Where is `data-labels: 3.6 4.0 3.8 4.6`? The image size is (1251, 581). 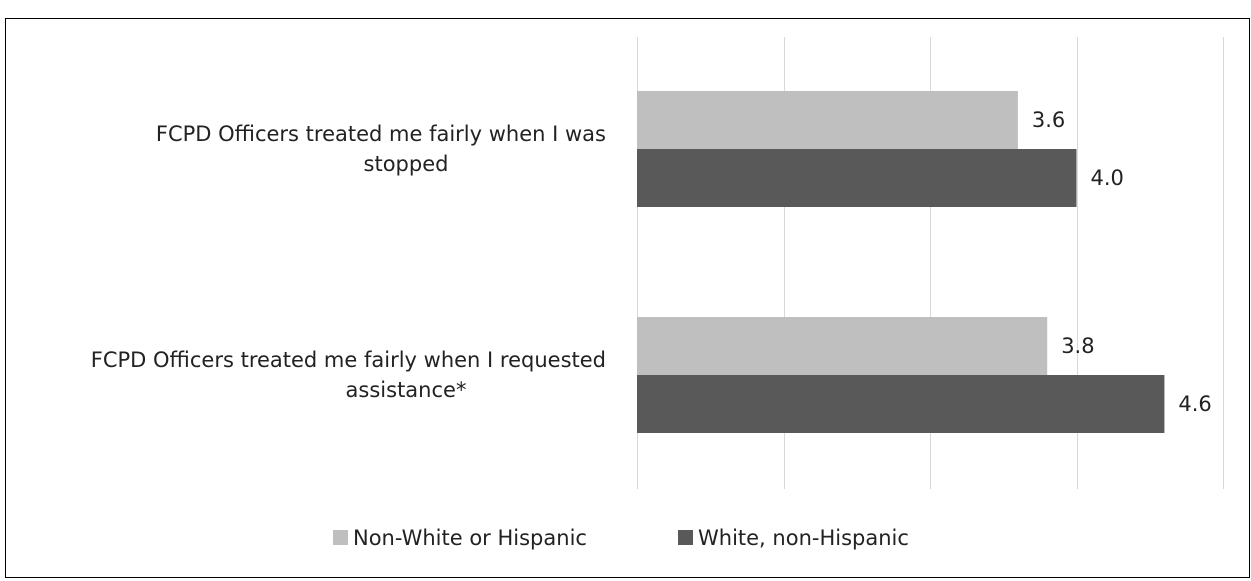
data-labels: 3.6 4.0 3.8 4.6 is located at coordinates (1122, 262).